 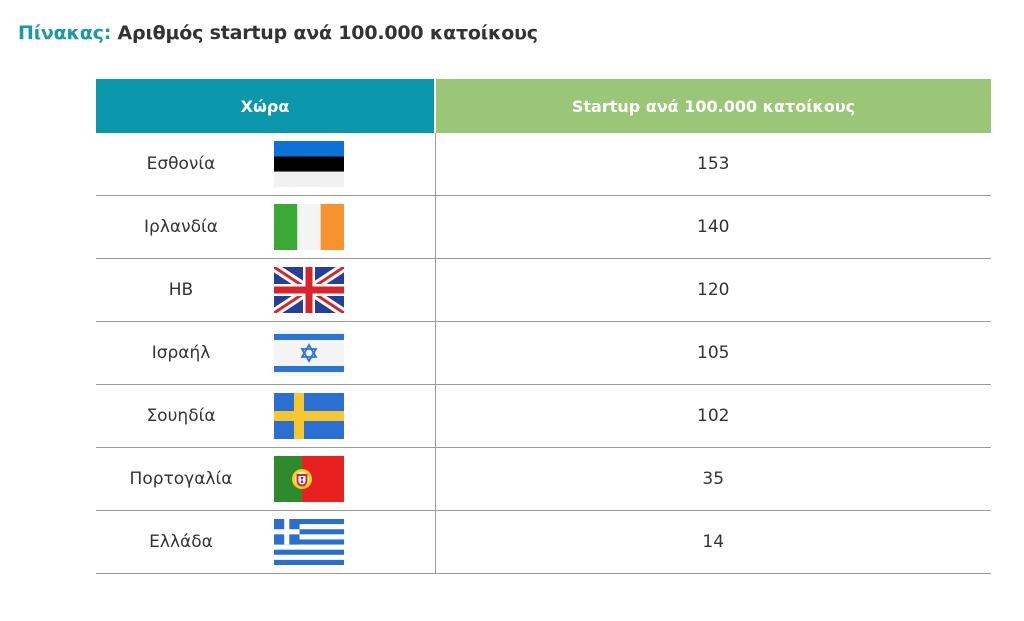 What do you see at coordinates (712, 164) in the screenshot?
I see `startup-value: 153` at bounding box center [712, 164].